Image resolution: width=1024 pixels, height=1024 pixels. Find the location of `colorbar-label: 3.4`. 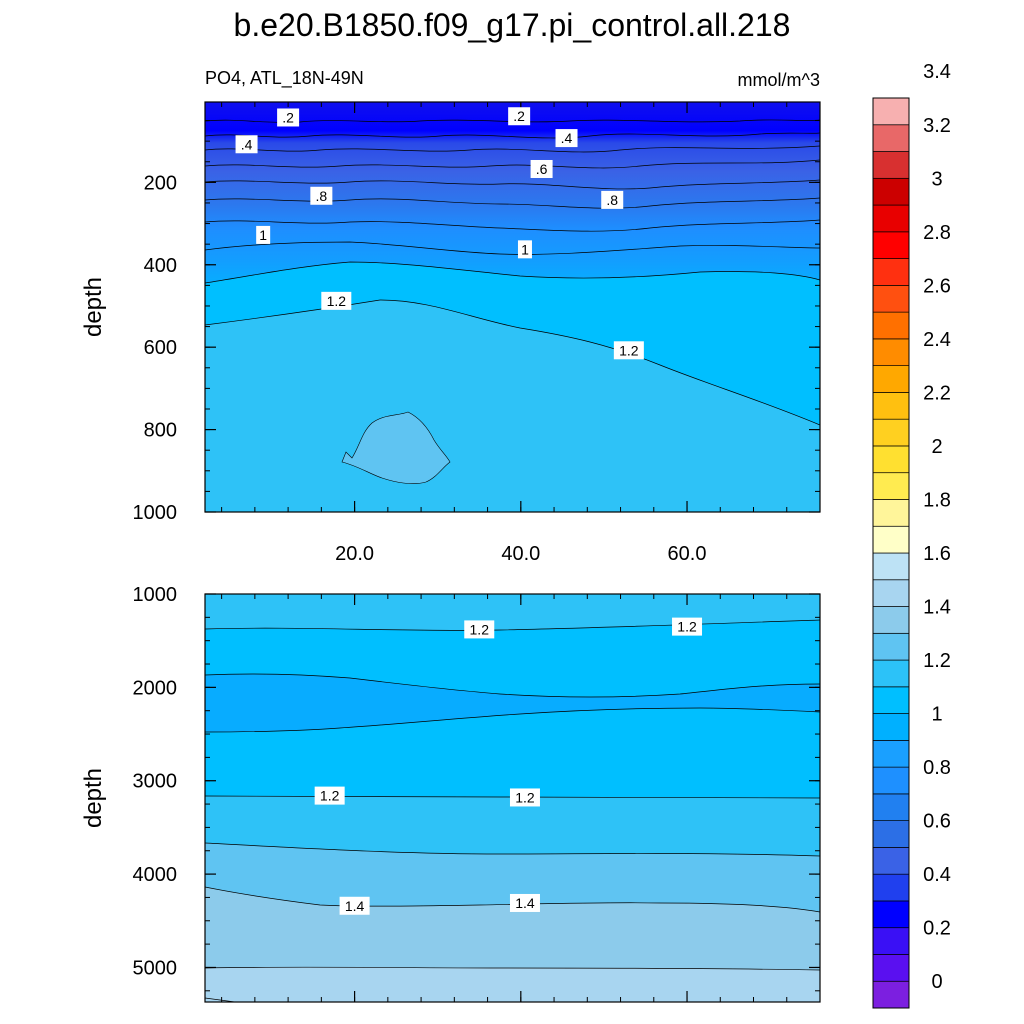

colorbar-label: 3.4 is located at coordinates (937, 72).